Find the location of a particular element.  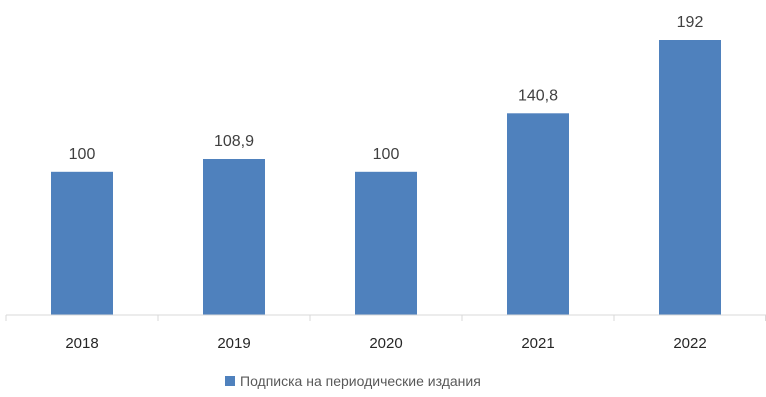

x-tick-label-2022: 2022 is located at coordinates (689, 343).